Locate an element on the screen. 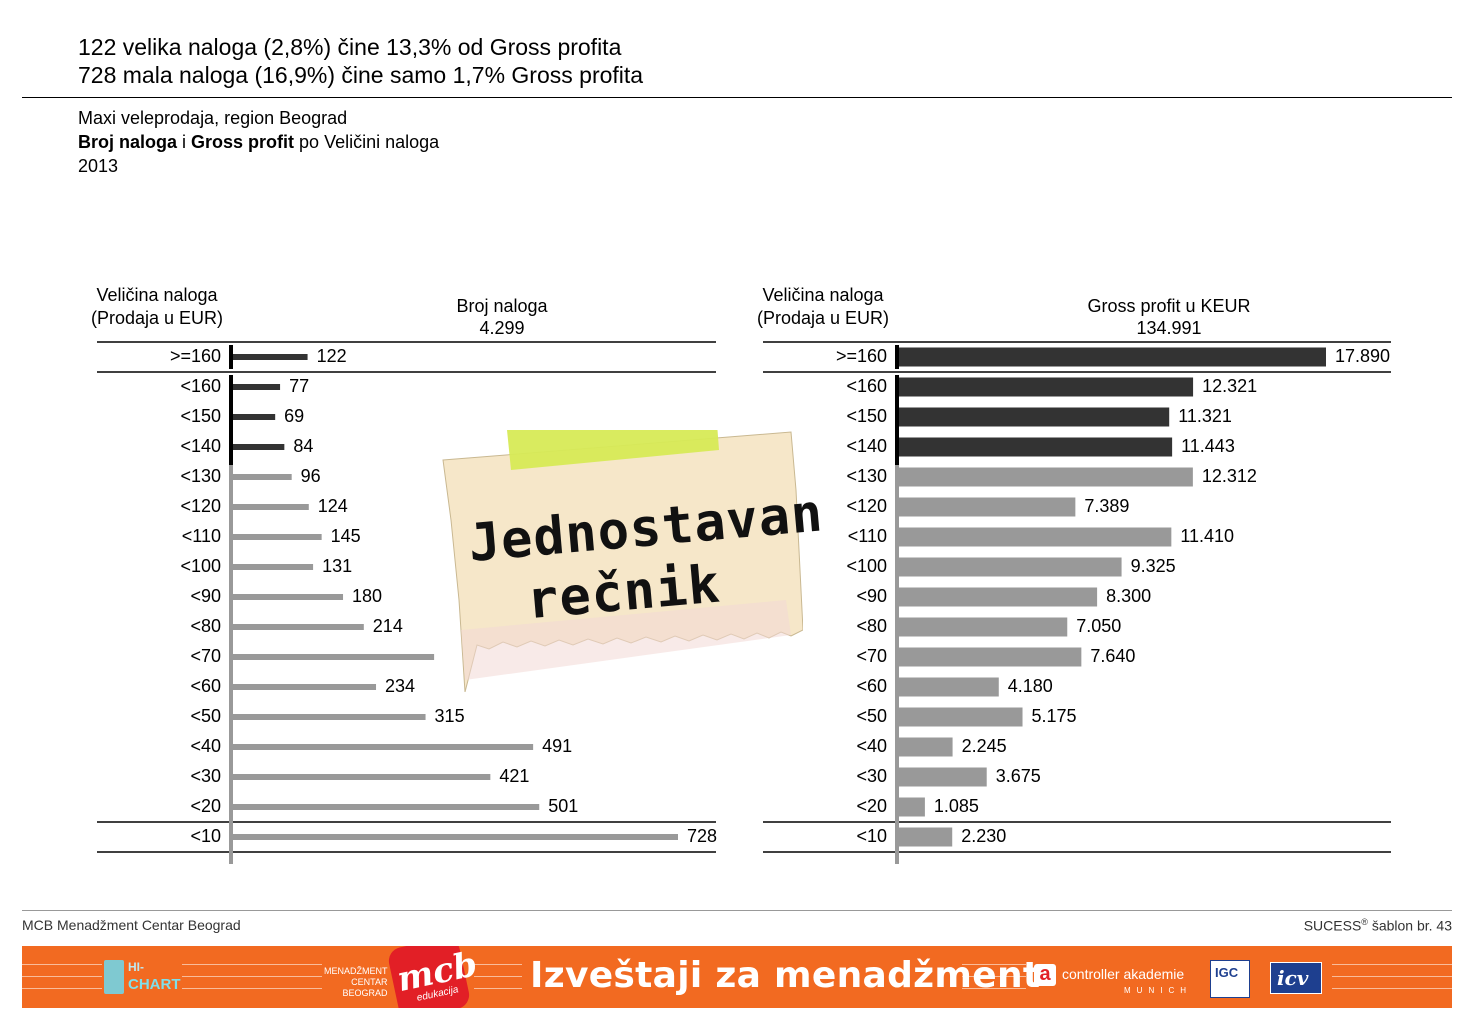  subheader-bold-1: Broj naloga is located at coordinates (128, 142).